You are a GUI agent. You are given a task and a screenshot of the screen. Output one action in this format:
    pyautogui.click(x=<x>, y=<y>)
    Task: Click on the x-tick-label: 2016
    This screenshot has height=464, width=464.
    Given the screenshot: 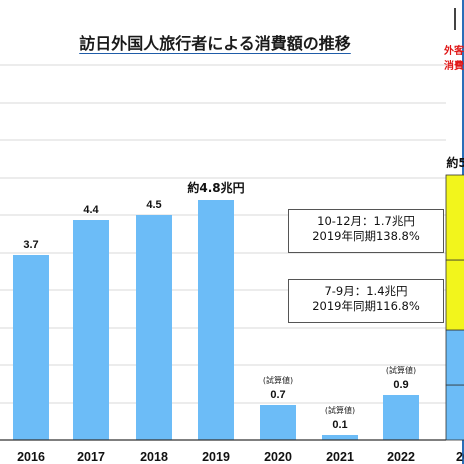 What is the action you would take?
    pyautogui.click(x=31, y=457)
    